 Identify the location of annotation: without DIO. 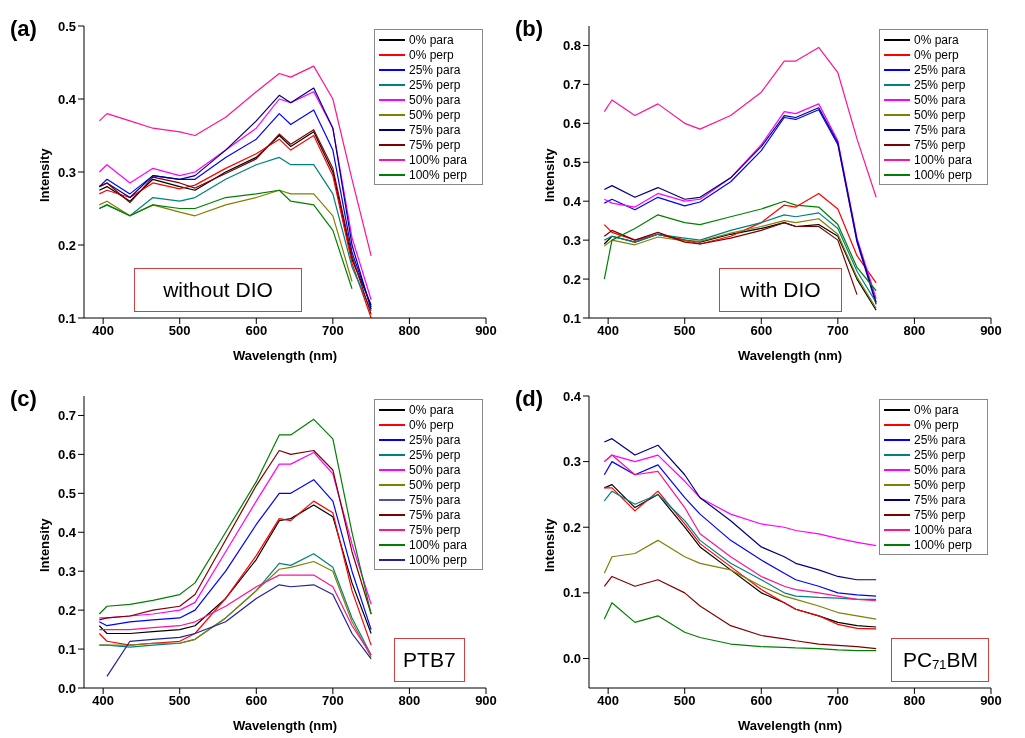
(218, 290).